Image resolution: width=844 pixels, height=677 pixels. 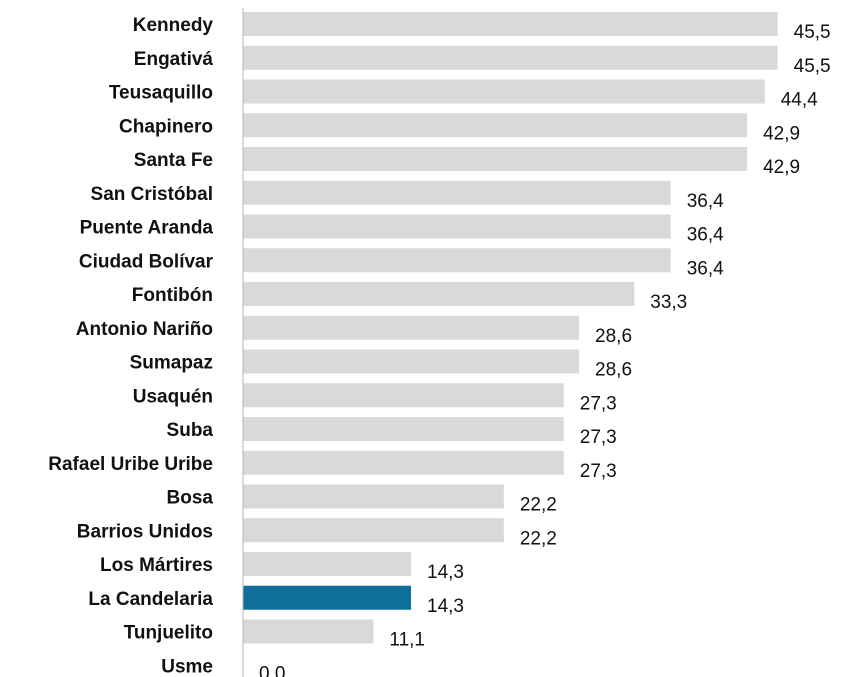 I want to click on category-label-los-martires: Los Mártires, so click(x=156, y=565).